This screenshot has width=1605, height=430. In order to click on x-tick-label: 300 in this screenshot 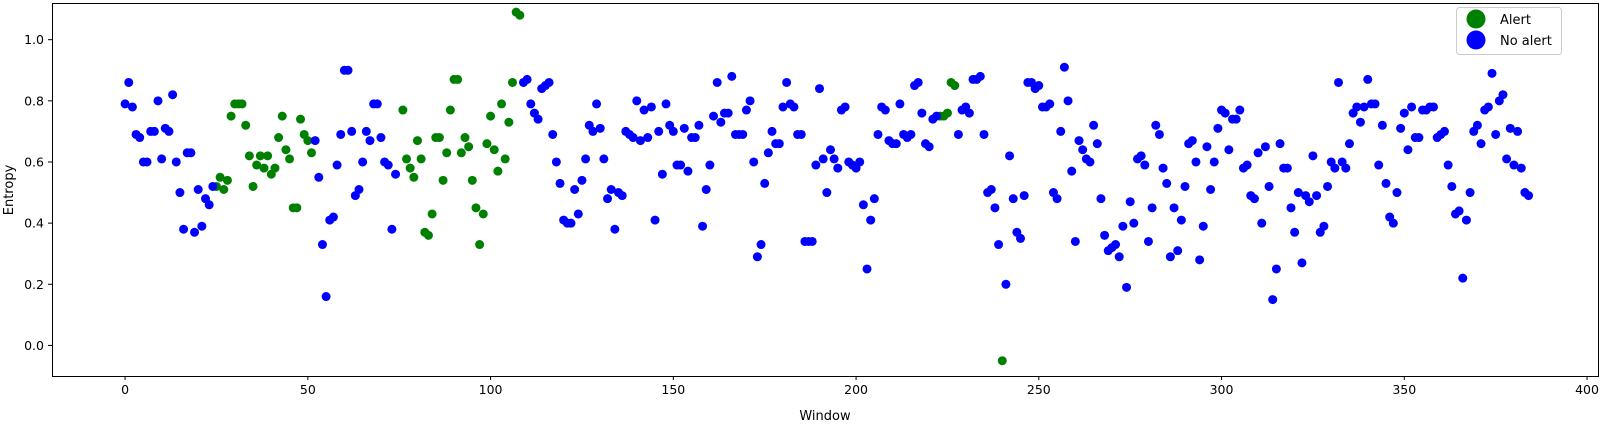, I will do `click(1222, 389)`.